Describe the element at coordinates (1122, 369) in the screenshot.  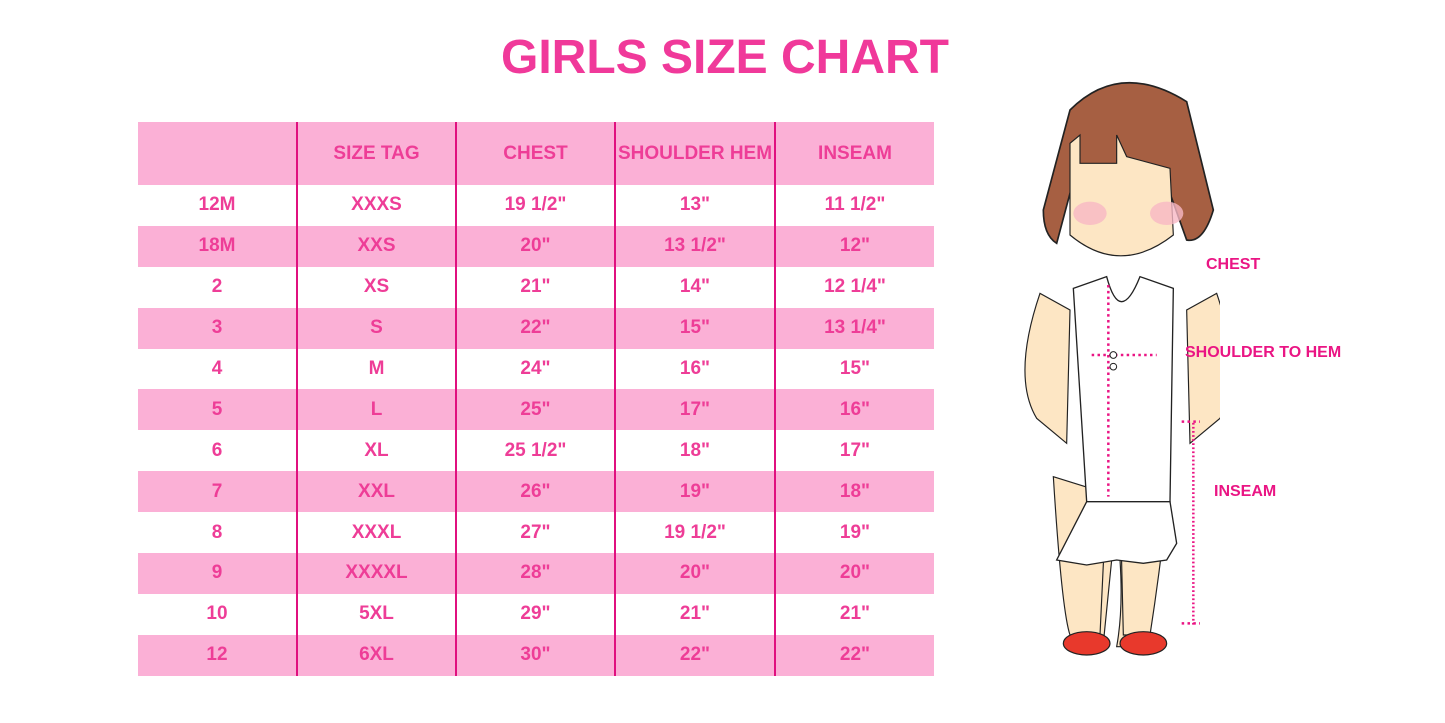
I see `girl-measurement-illustration` at that location.